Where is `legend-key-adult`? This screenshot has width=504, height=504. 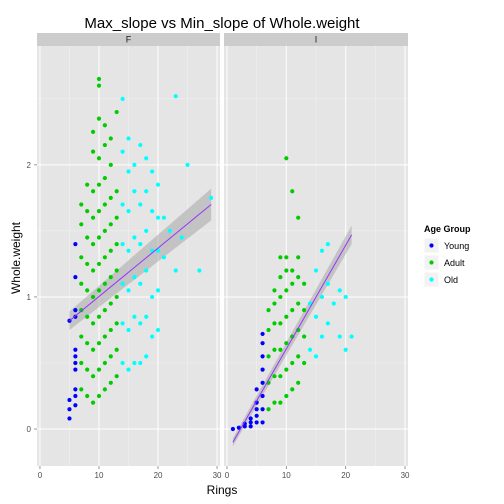
legend-key-adult is located at coordinates (431, 262).